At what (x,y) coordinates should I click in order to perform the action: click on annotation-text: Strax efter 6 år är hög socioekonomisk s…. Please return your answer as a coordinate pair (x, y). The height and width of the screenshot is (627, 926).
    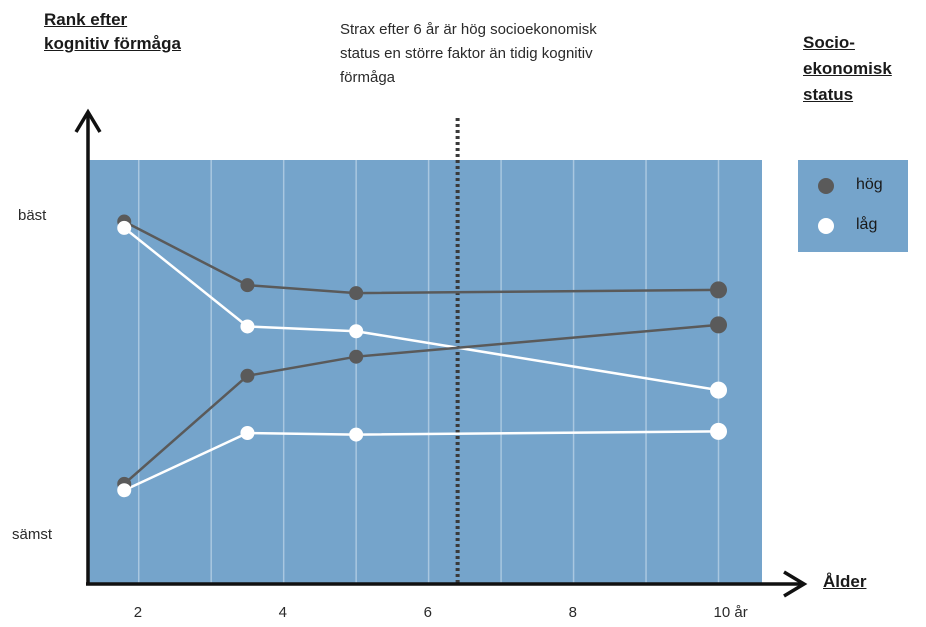
    Looking at the image, I should click on (468, 53).